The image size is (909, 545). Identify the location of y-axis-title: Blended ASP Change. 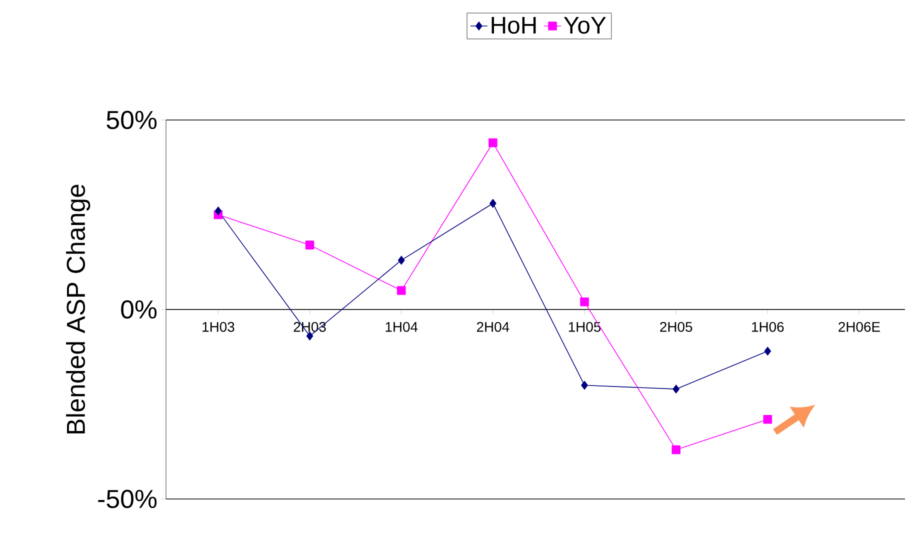
(78, 309).